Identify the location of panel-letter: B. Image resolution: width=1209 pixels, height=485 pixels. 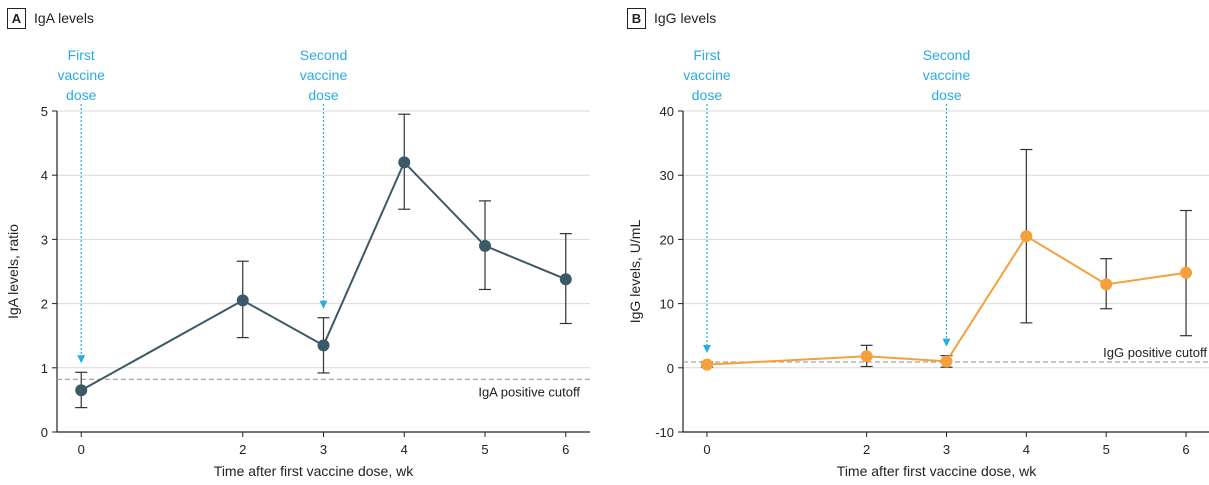
(636, 18).